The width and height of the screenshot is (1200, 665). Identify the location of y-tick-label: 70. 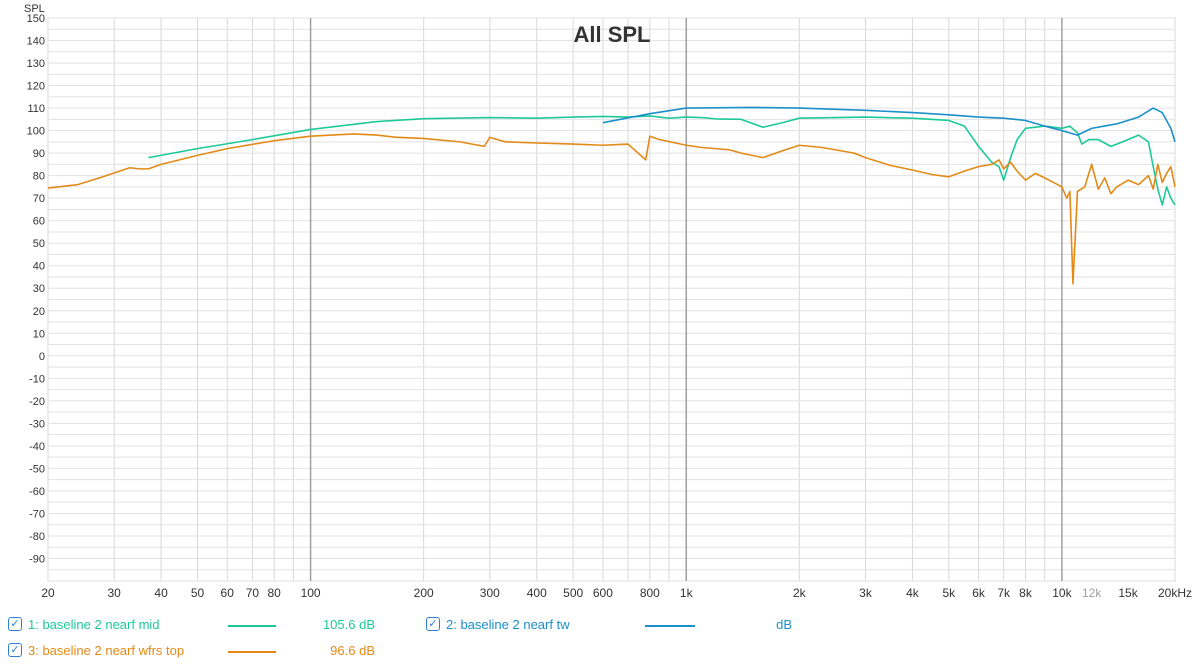
(39, 199).